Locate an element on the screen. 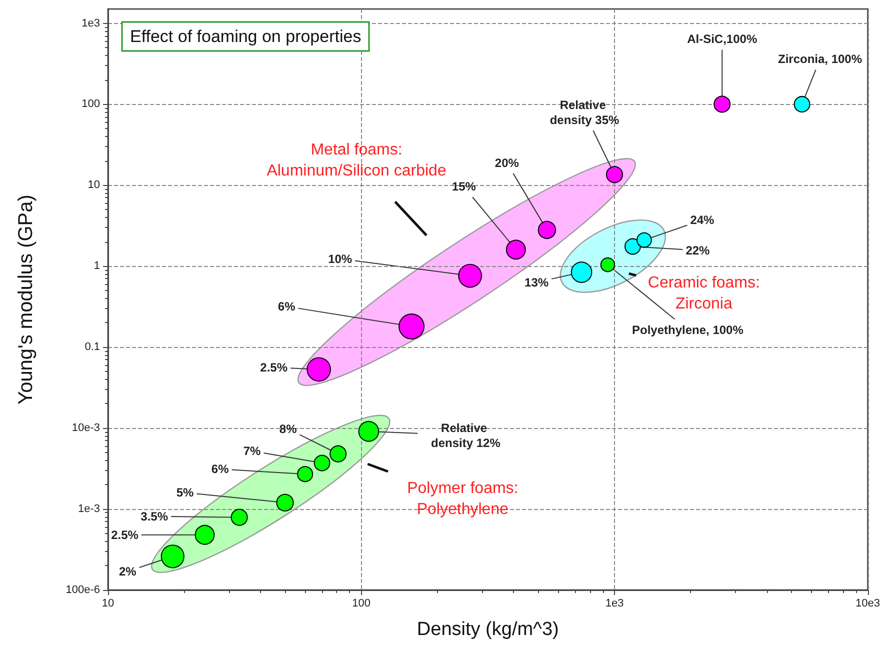 This screenshot has height=652, width=883. x-tick-label: 100 is located at coordinates (361, 604).